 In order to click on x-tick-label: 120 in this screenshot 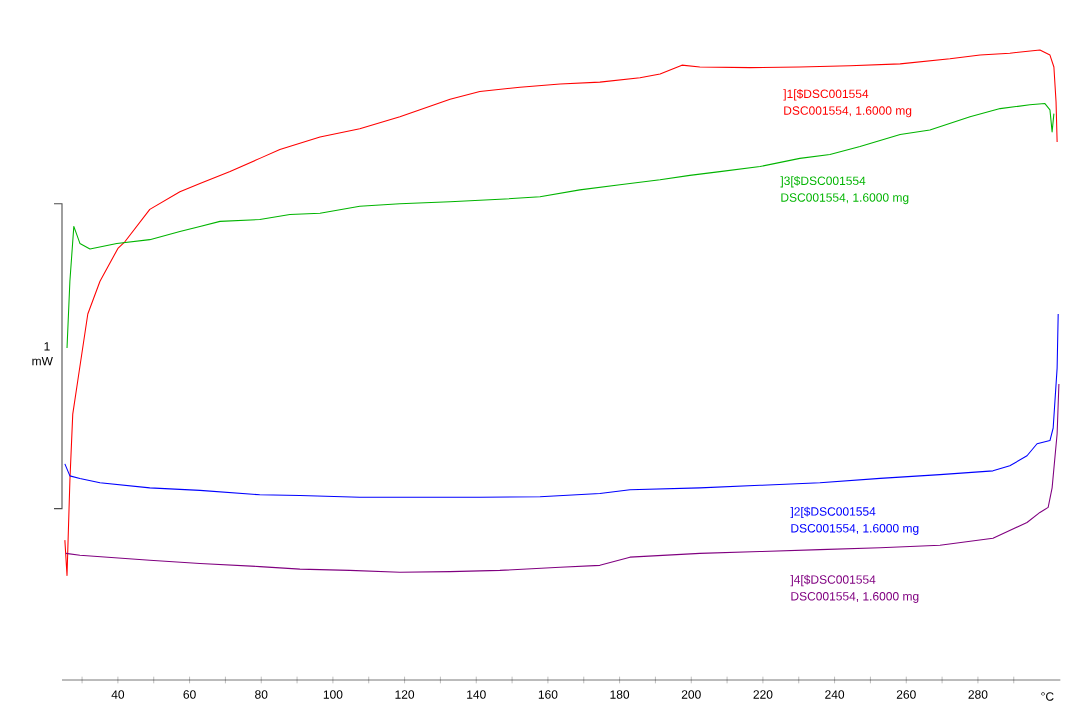, I will do `click(405, 694)`.